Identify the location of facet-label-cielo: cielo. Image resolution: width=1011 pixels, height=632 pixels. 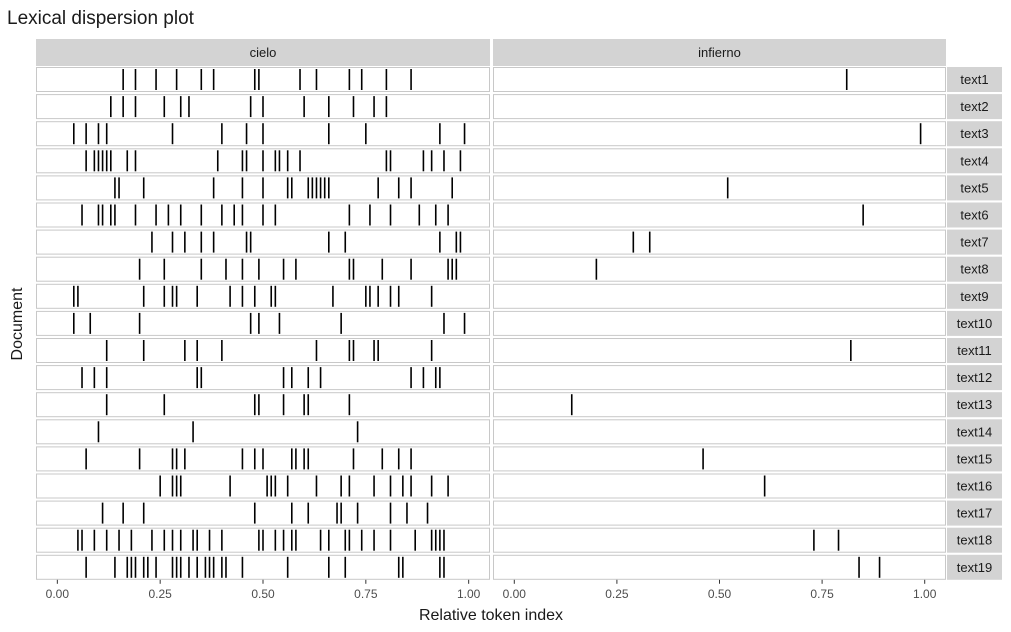
(263, 52).